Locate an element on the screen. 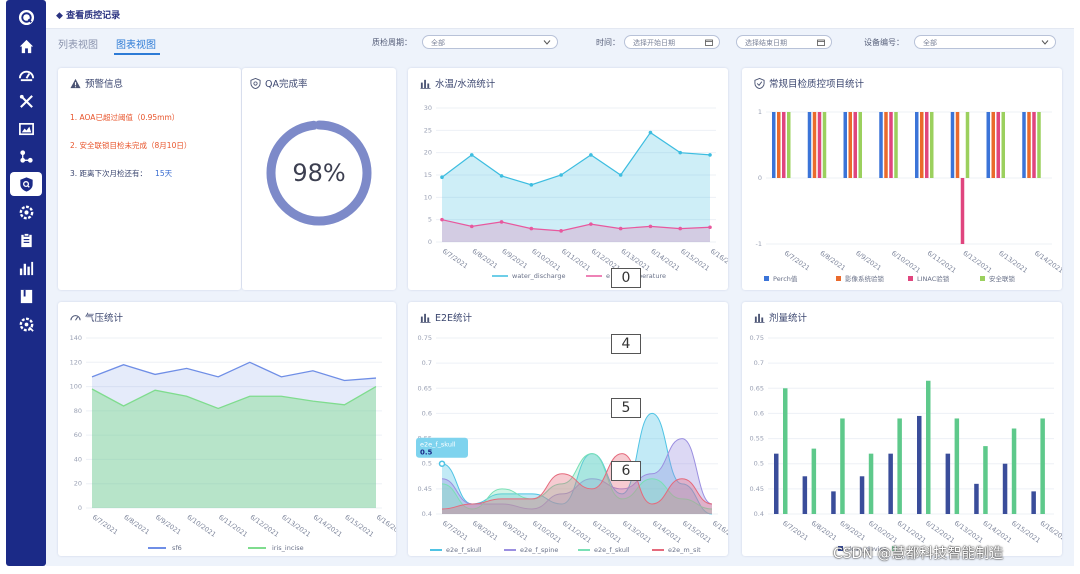 The height and width of the screenshot is (574, 1080). y-tick-label: 0 is located at coordinates (80, 508).